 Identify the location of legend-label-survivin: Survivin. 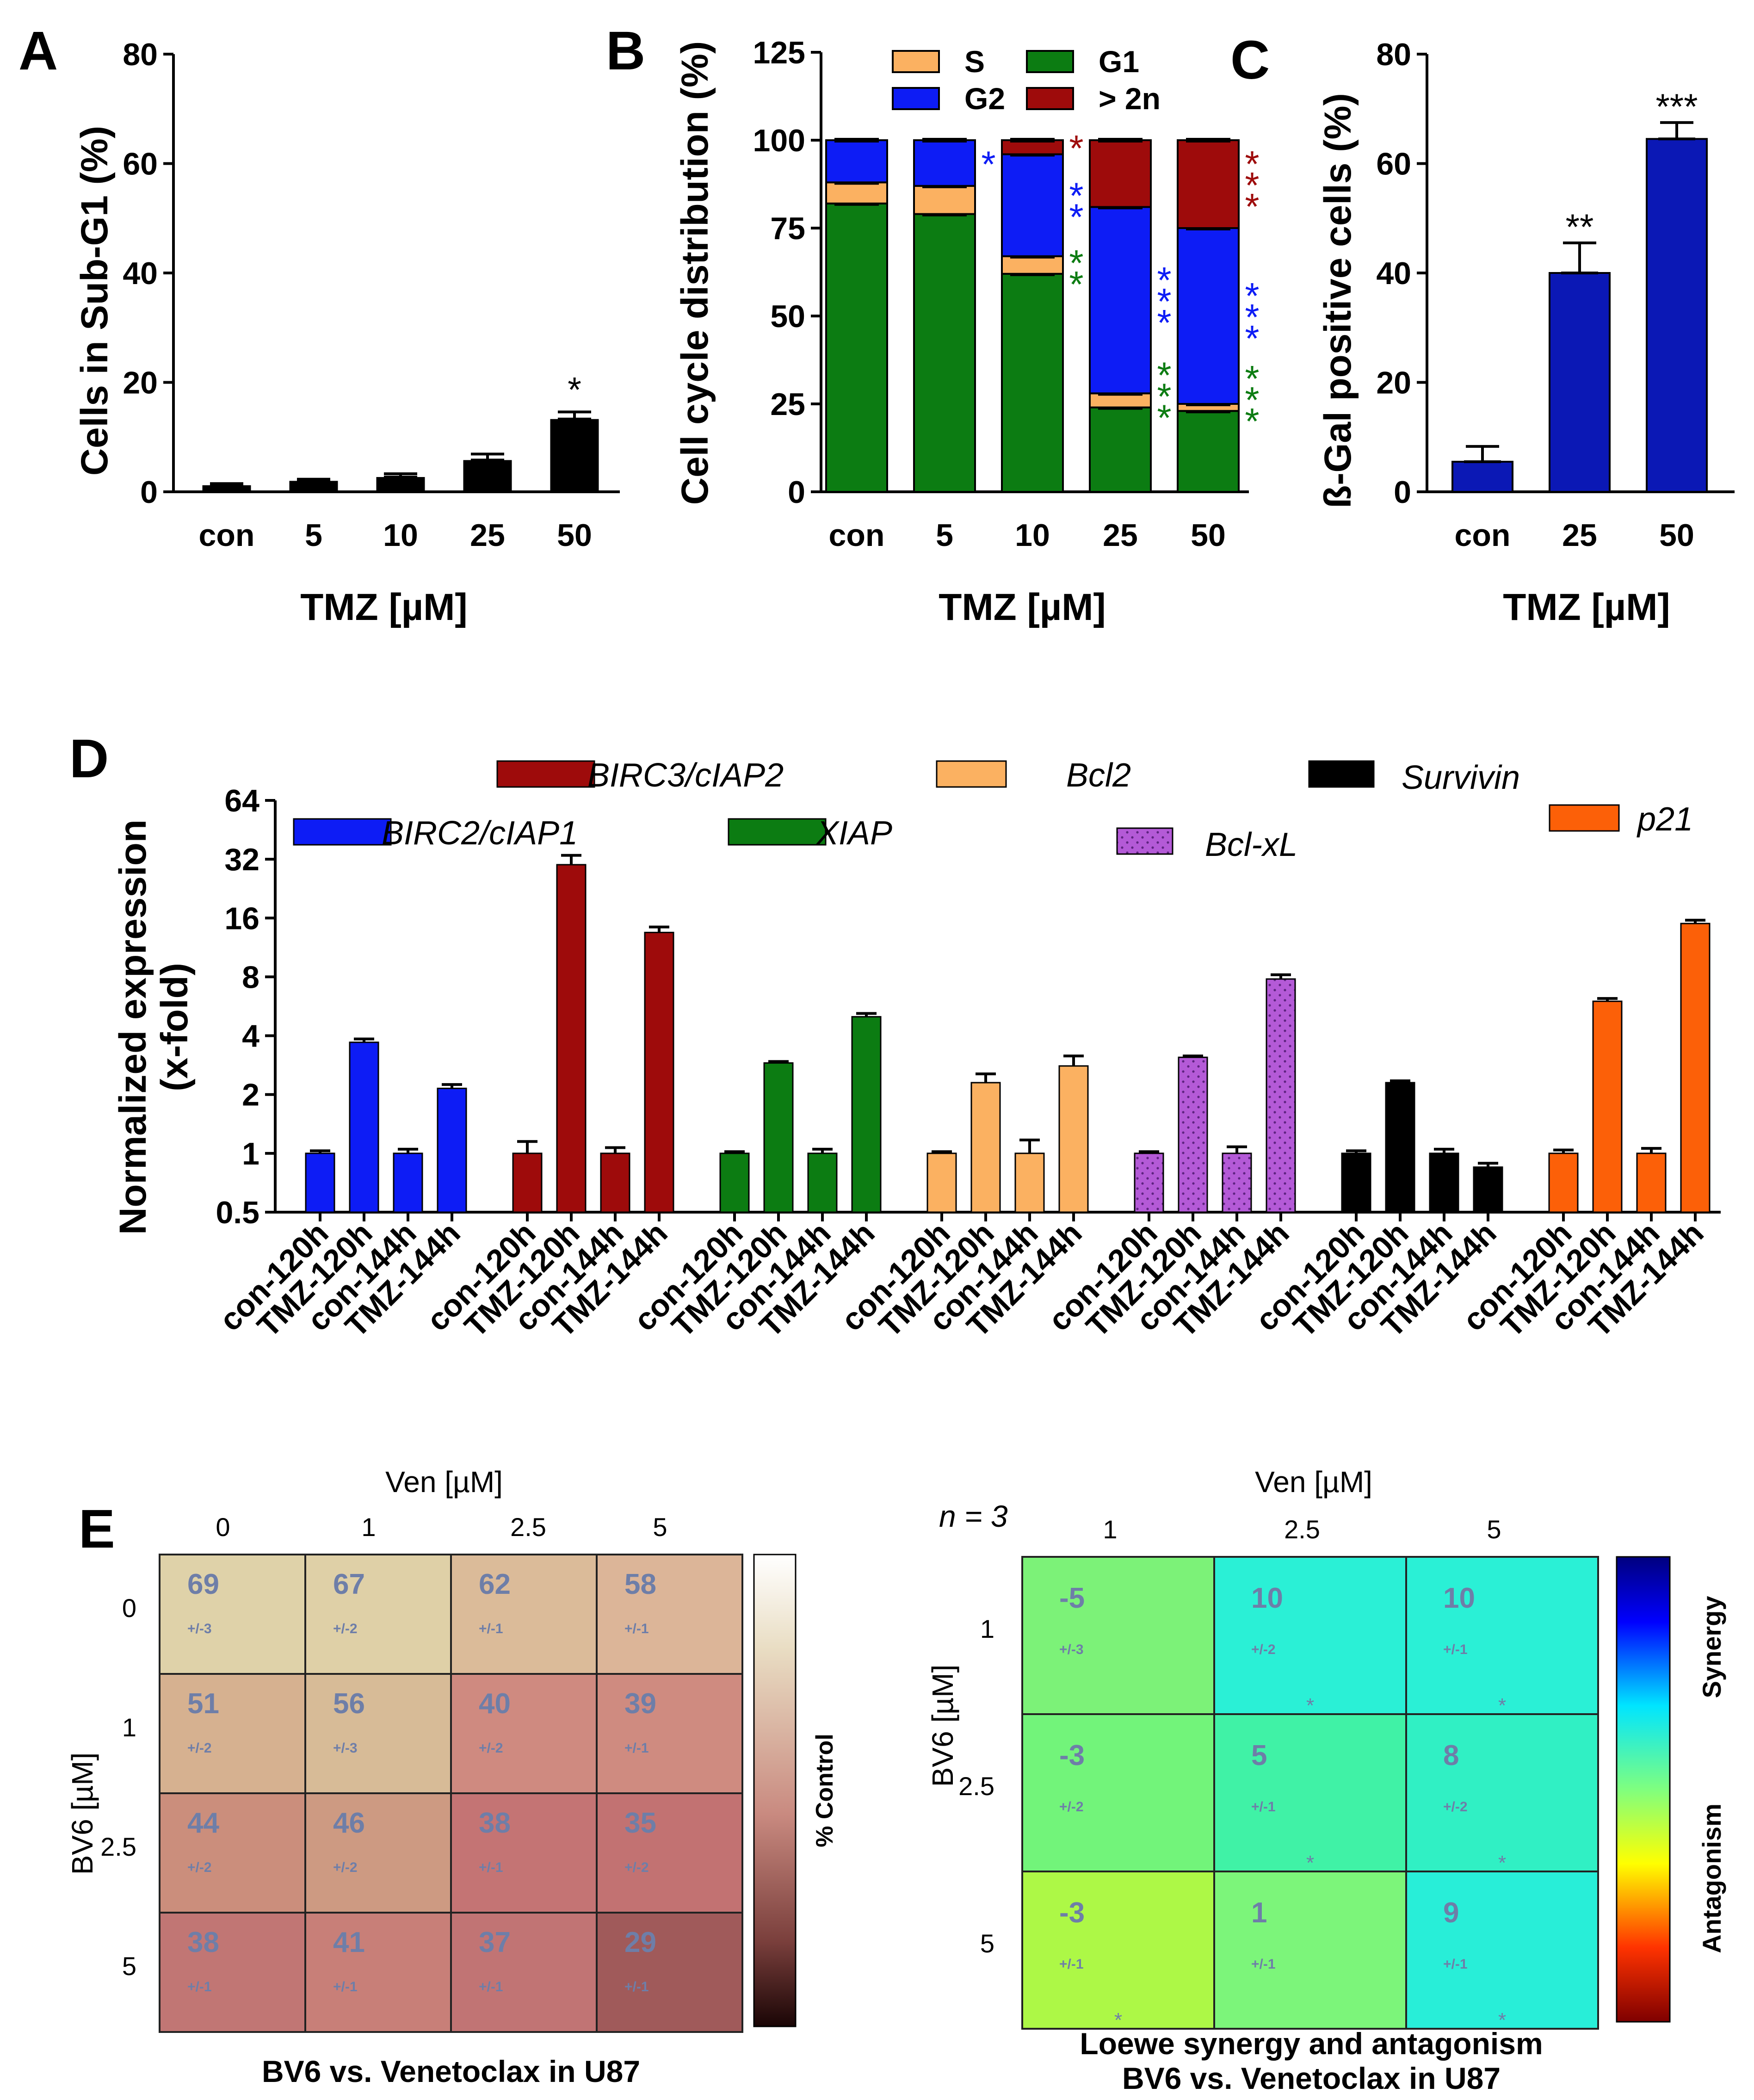
(1461, 777).